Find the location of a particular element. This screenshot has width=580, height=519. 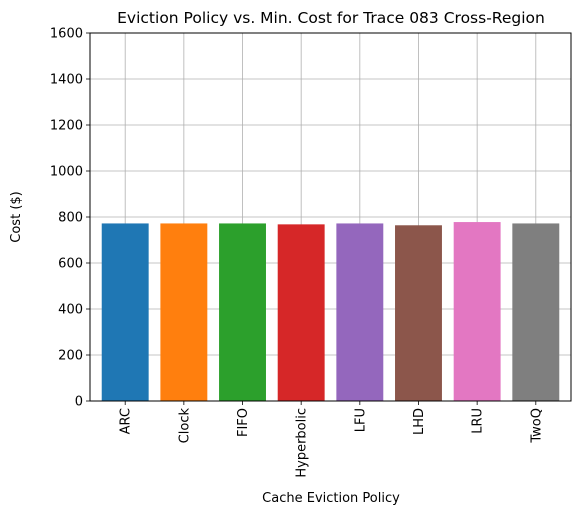

y-tick-label: 1000 is located at coordinates (66, 172).